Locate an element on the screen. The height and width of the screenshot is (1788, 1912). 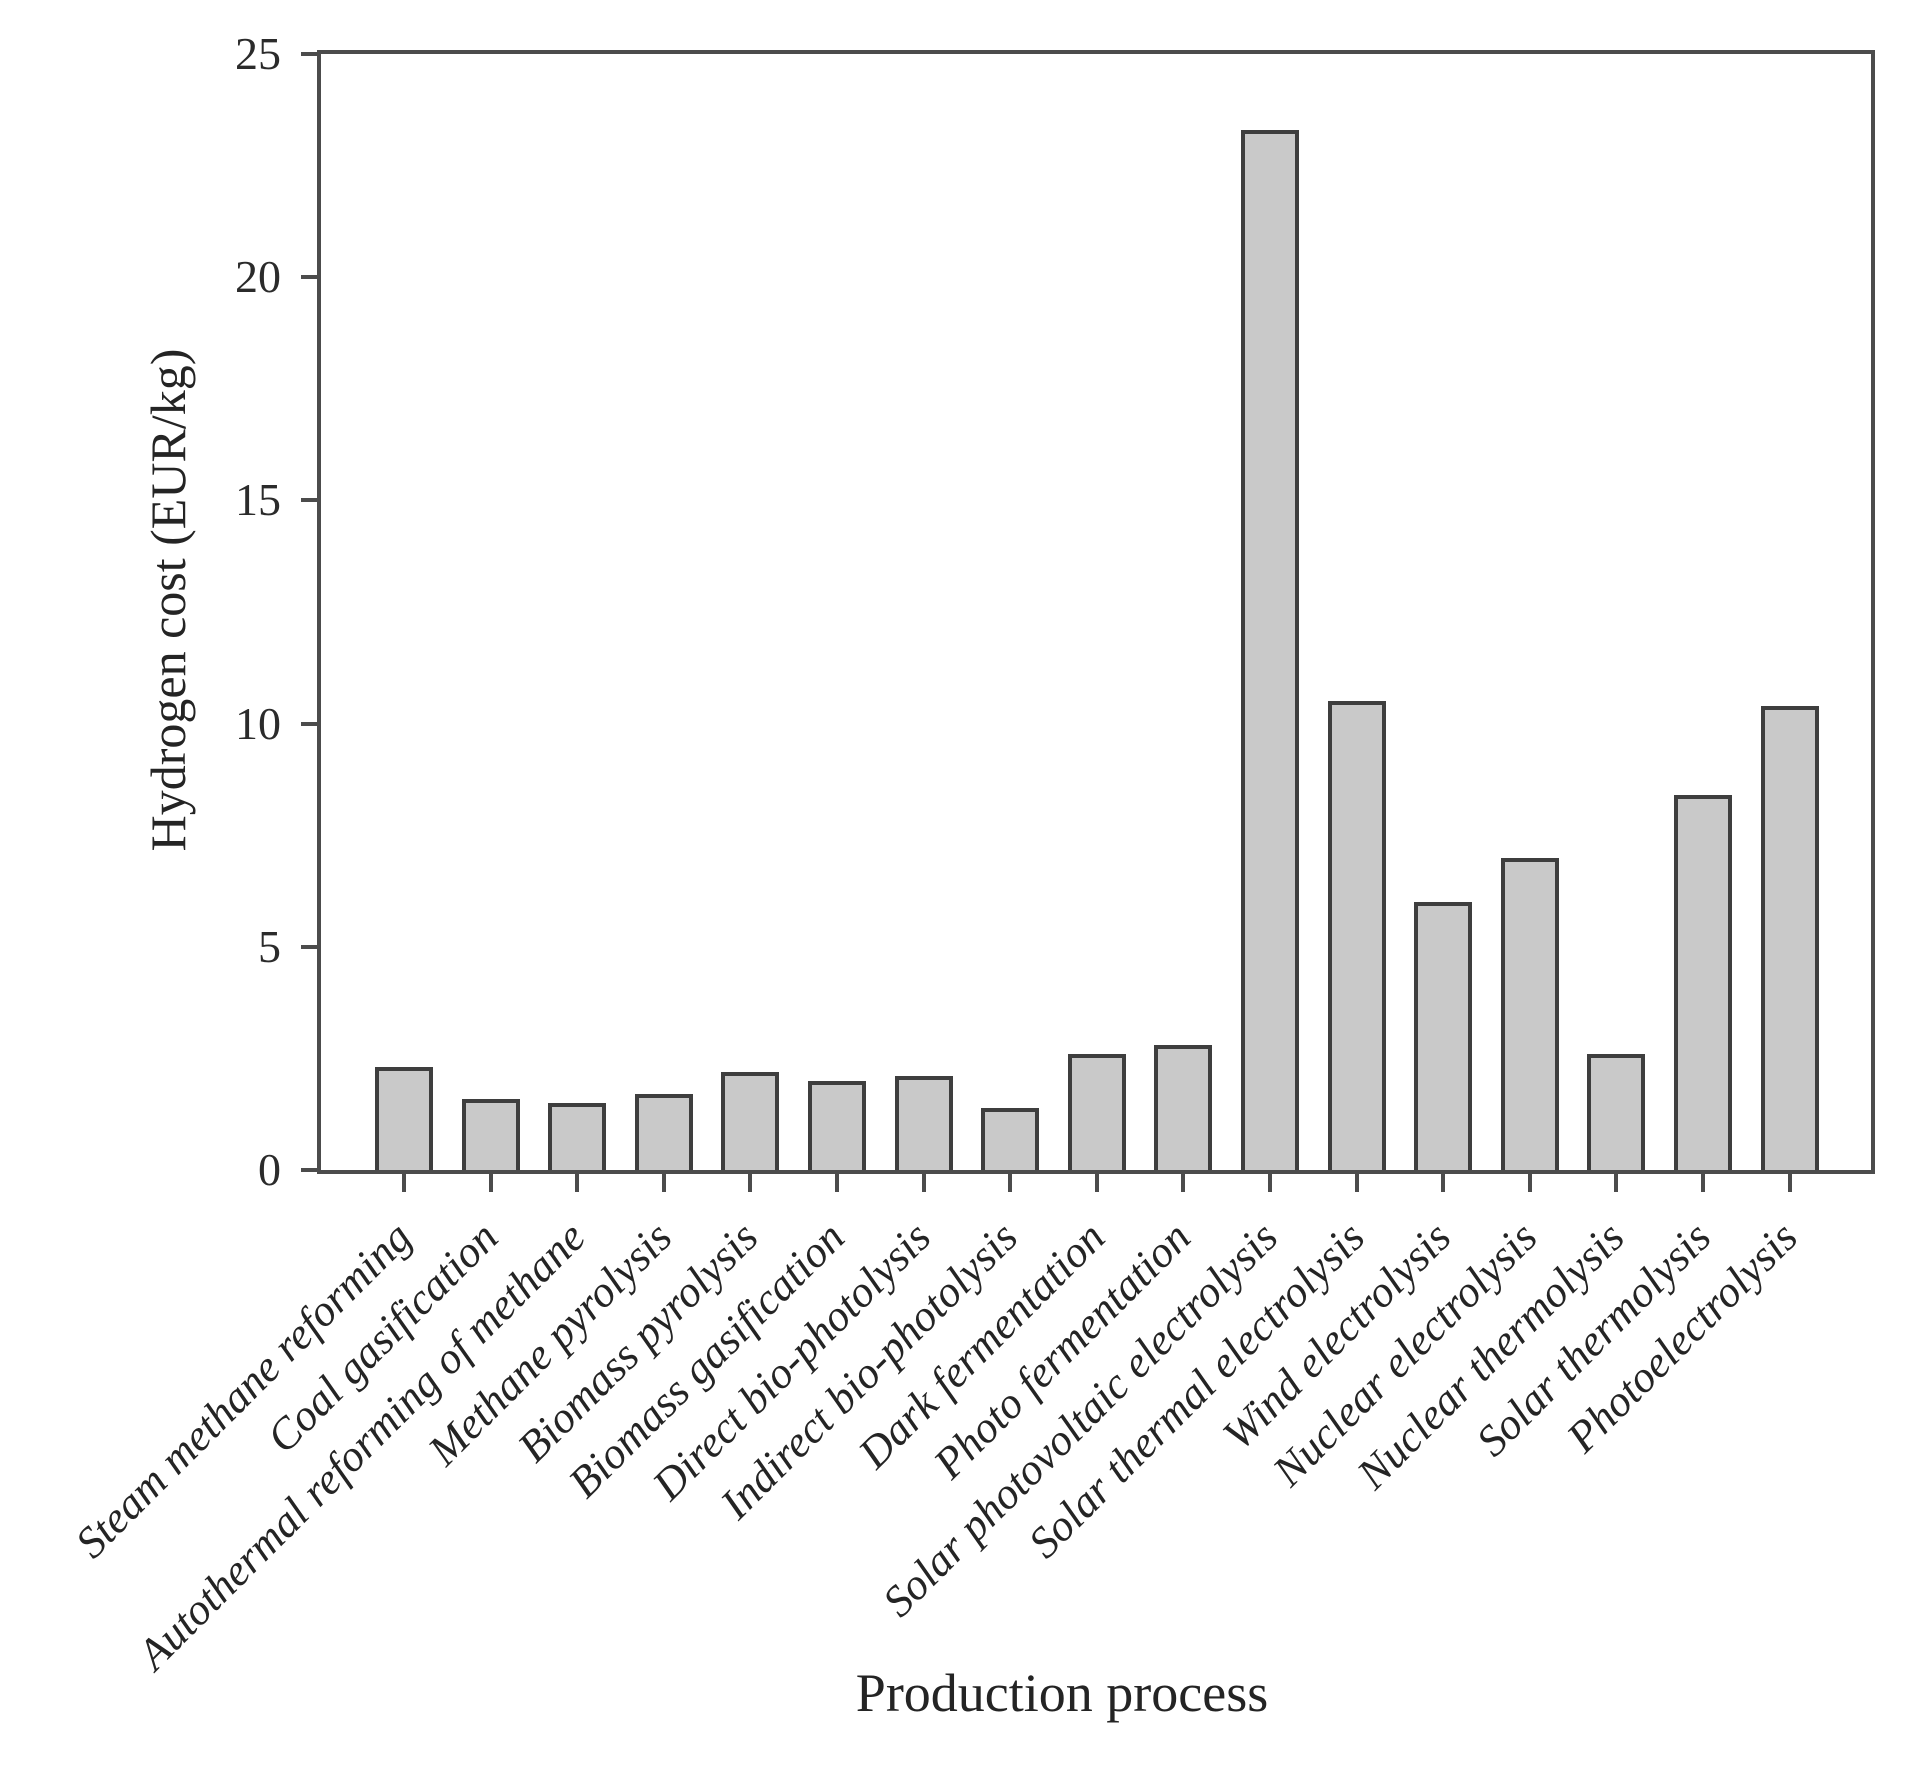
y-tick-label: 5 is located at coordinates (269, 946).